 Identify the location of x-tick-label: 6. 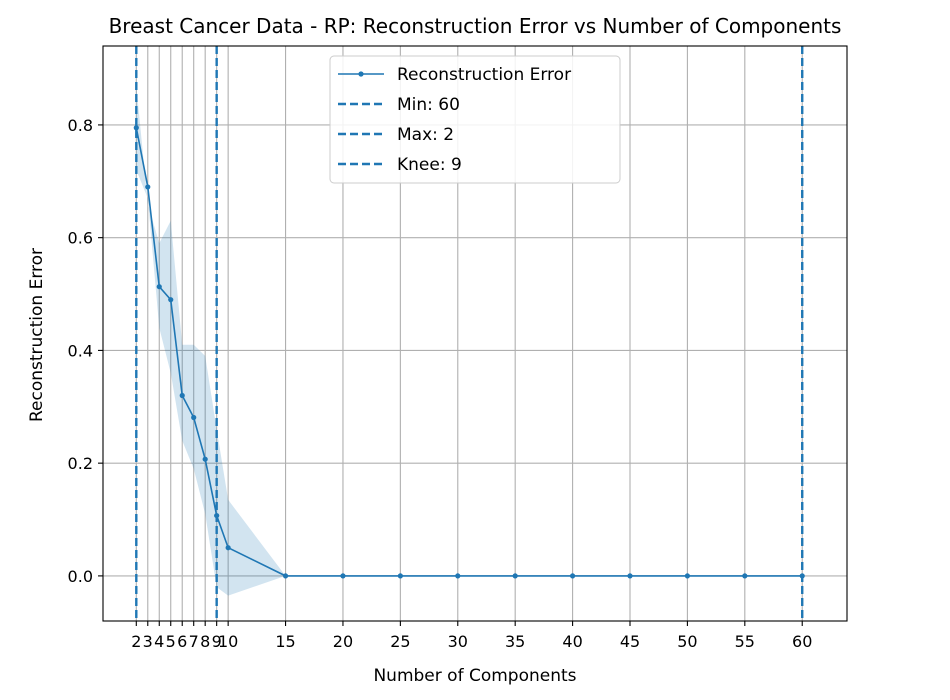
(182, 641).